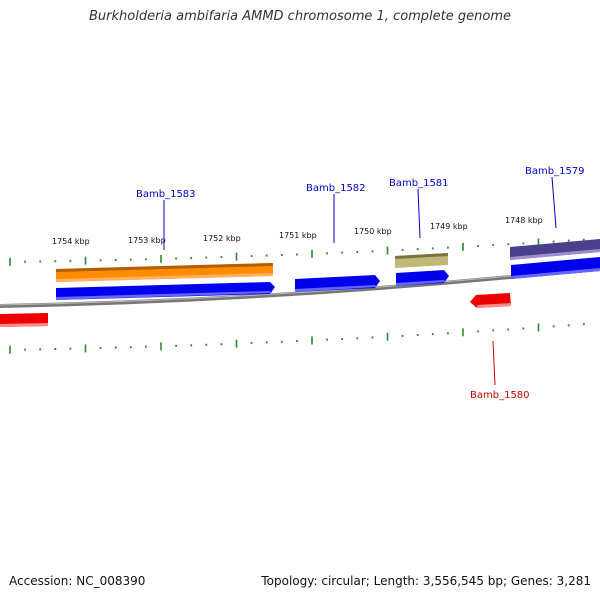  What do you see at coordinates (222, 238) in the screenshot?
I see `scale-label: 1752 kbp` at bounding box center [222, 238].